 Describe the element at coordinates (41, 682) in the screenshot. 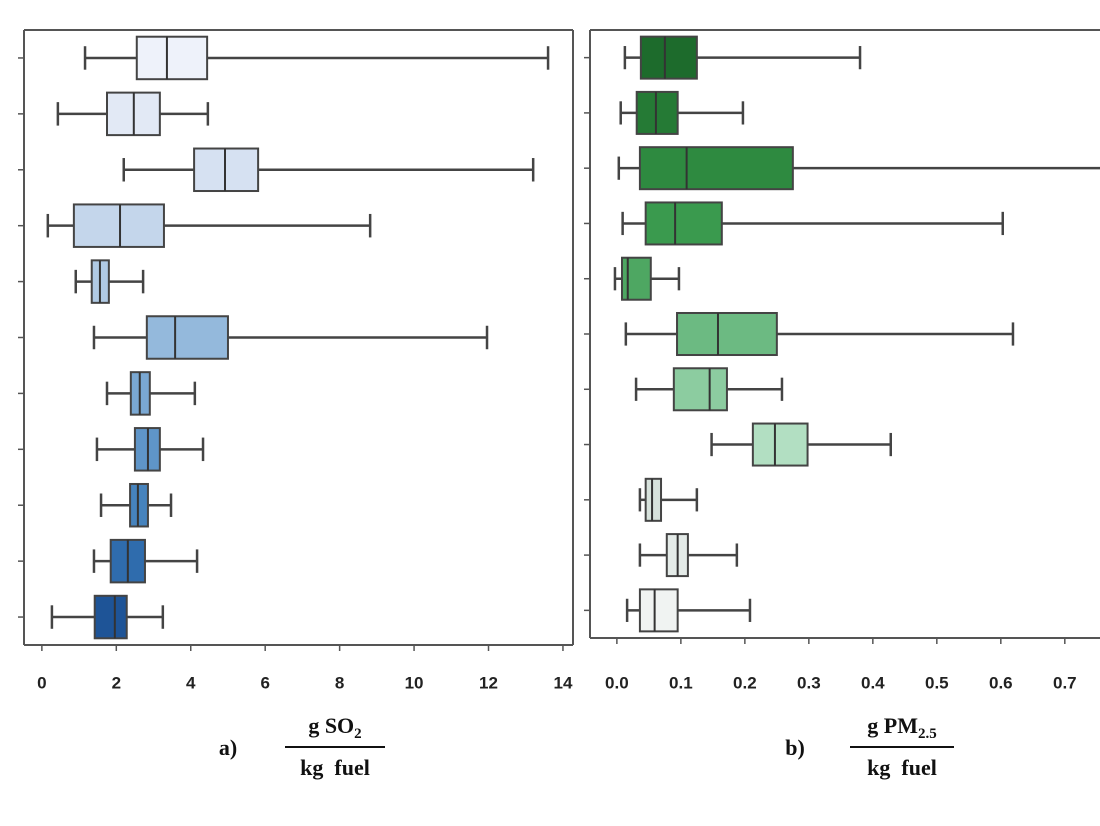

I see `x-tick-label: 0` at that location.